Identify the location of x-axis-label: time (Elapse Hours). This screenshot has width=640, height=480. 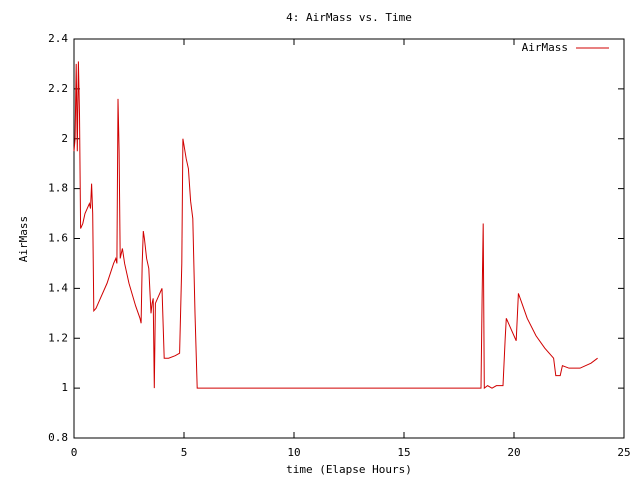
(349, 469).